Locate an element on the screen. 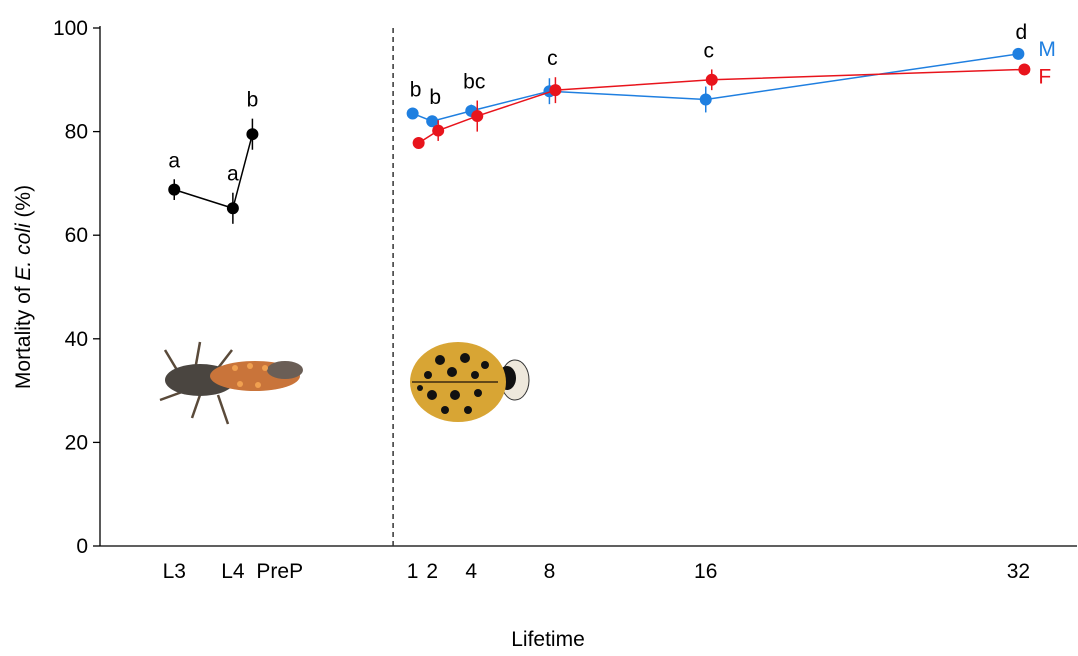 The height and width of the screenshot is (656, 1078). x-tick-label: 2 is located at coordinates (432, 571).